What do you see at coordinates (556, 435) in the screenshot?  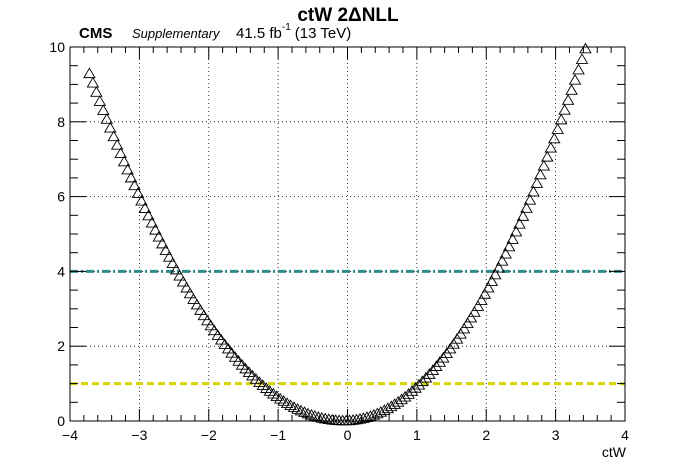 I see `x-tick-label: 3` at bounding box center [556, 435].